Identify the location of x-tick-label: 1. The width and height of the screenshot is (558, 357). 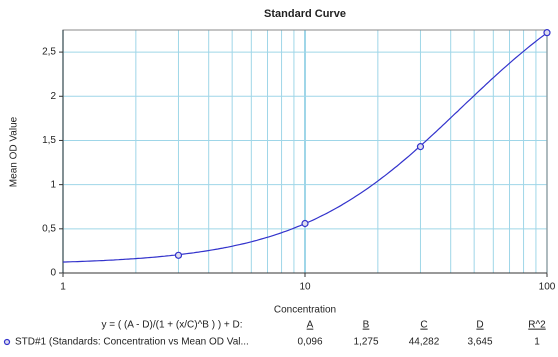
(63, 287).